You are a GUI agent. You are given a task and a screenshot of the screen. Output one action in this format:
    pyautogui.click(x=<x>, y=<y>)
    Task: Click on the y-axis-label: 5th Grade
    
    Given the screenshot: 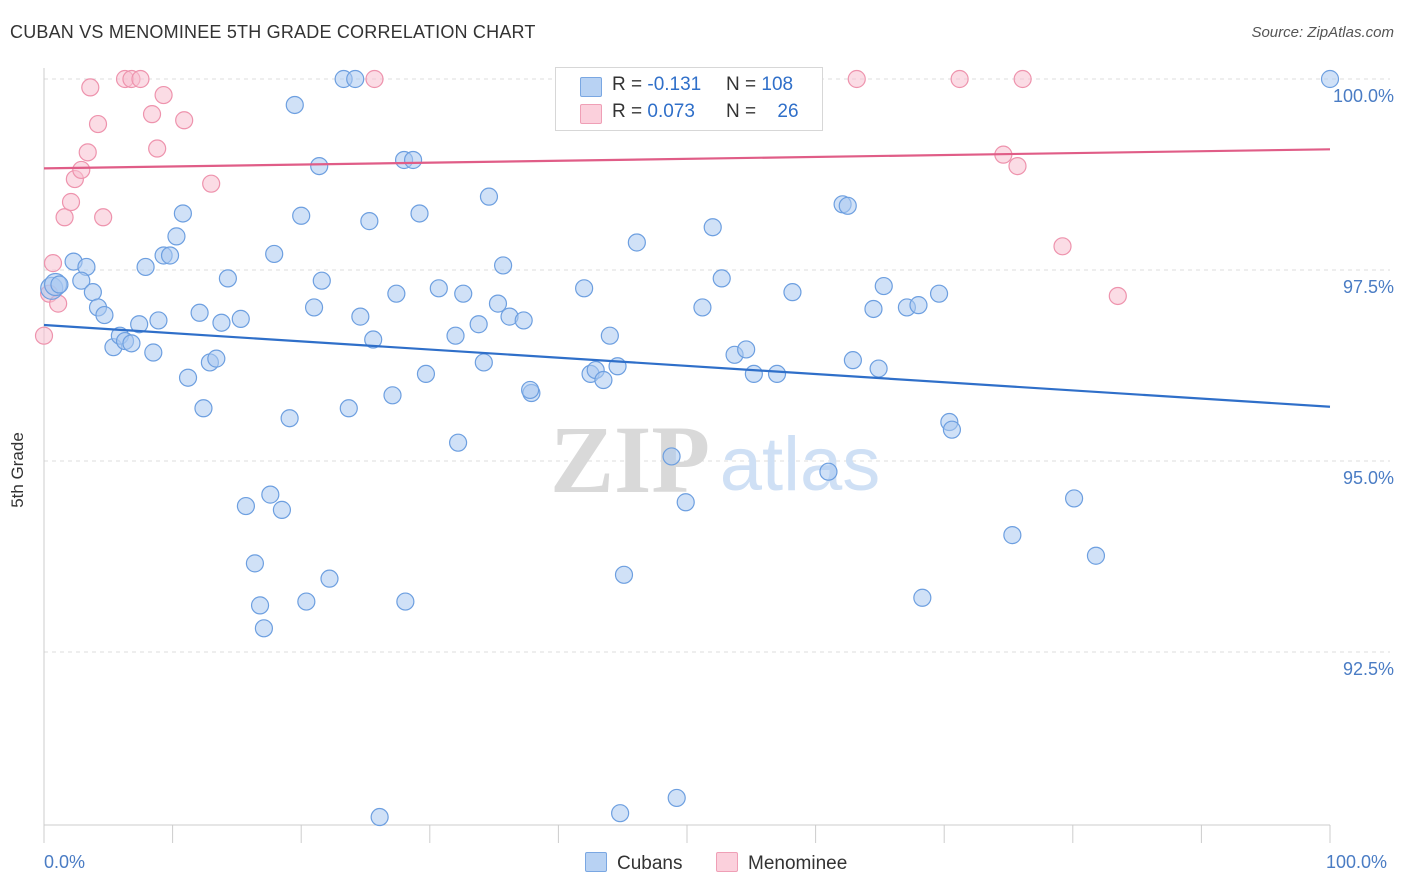 What is the action you would take?
    pyautogui.click(x=17, y=470)
    